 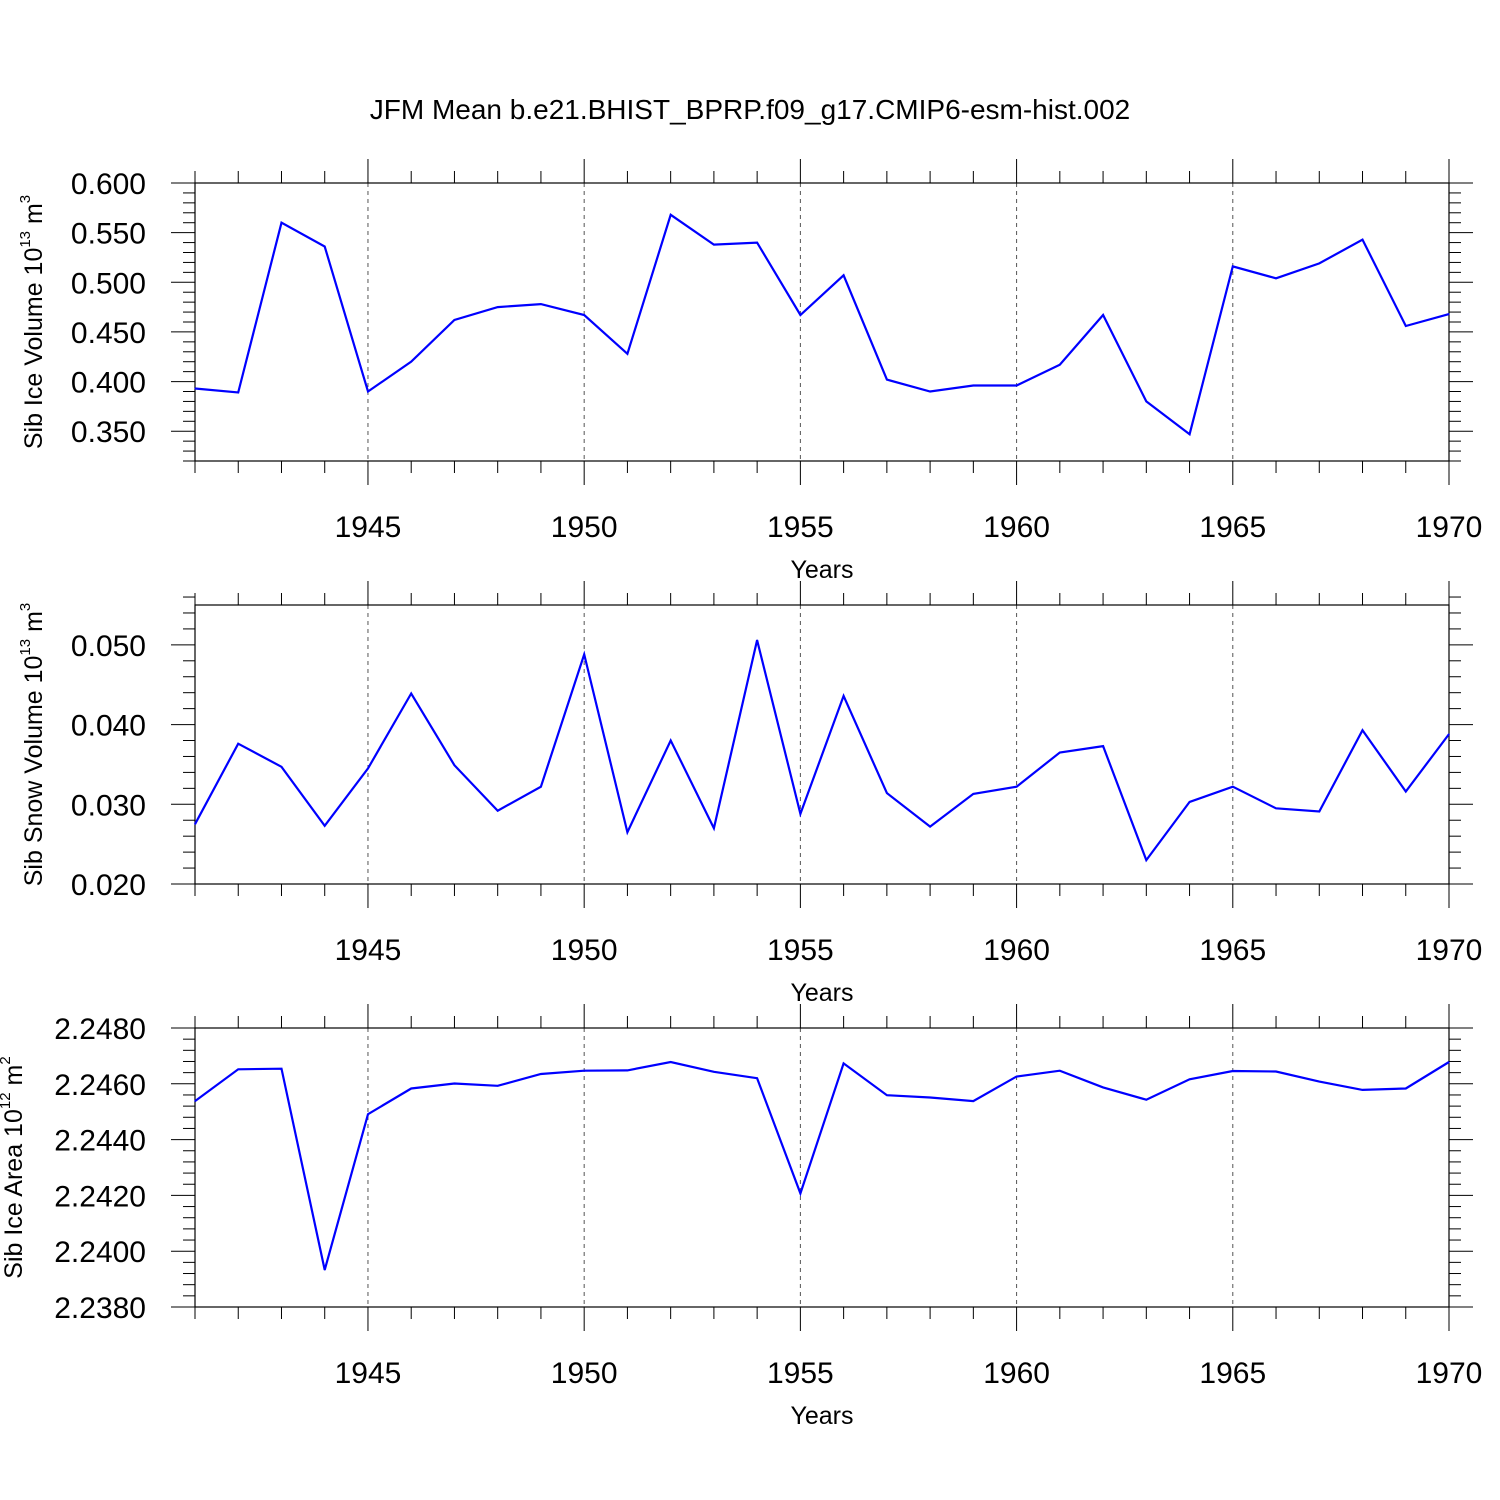 What do you see at coordinates (822, 325) in the screenshot?
I see `series-line` at bounding box center [822, 325].